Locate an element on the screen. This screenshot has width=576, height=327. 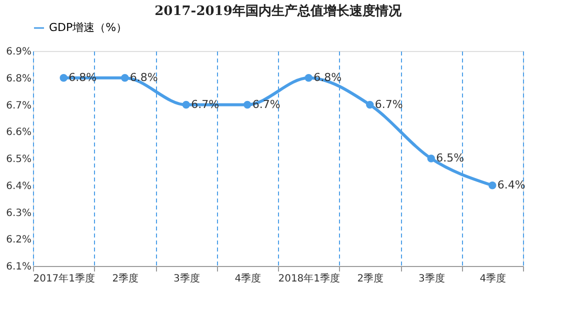
y-tick-label: 6.4% is located at coordinates (19, 186).